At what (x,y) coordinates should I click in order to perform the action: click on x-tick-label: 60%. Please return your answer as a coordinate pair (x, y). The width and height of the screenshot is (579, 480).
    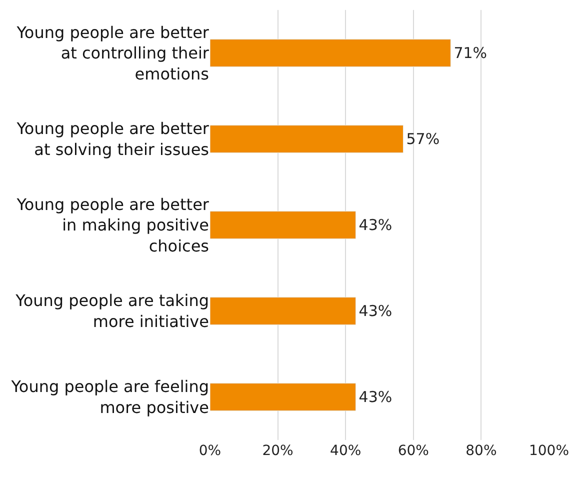
    Looking at the image, I should click on (413, 451).